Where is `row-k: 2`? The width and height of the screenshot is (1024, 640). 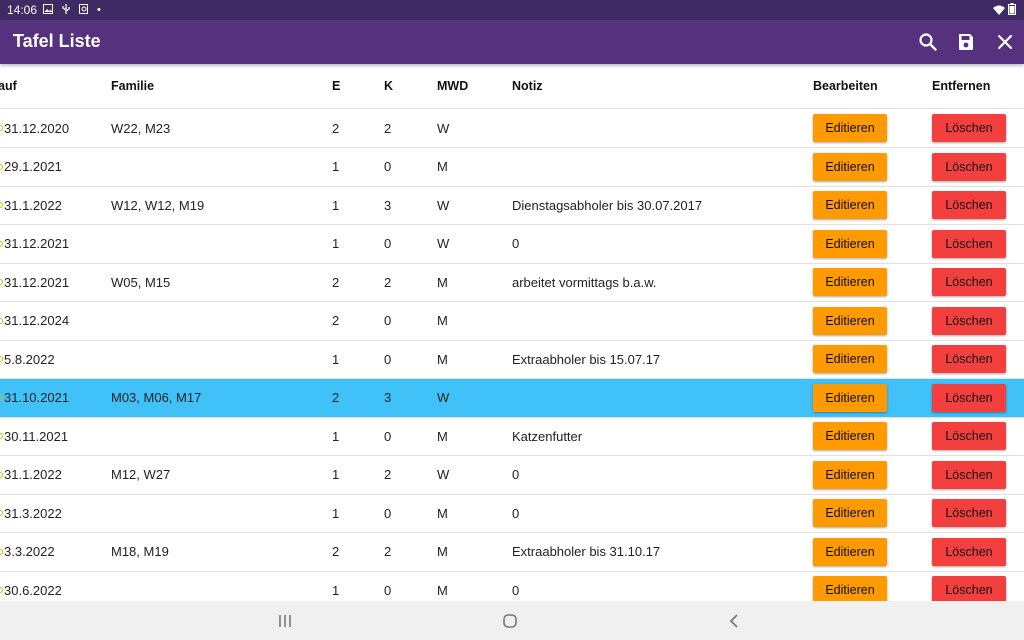
row-k: 2 is located at coordinates (388, 128).